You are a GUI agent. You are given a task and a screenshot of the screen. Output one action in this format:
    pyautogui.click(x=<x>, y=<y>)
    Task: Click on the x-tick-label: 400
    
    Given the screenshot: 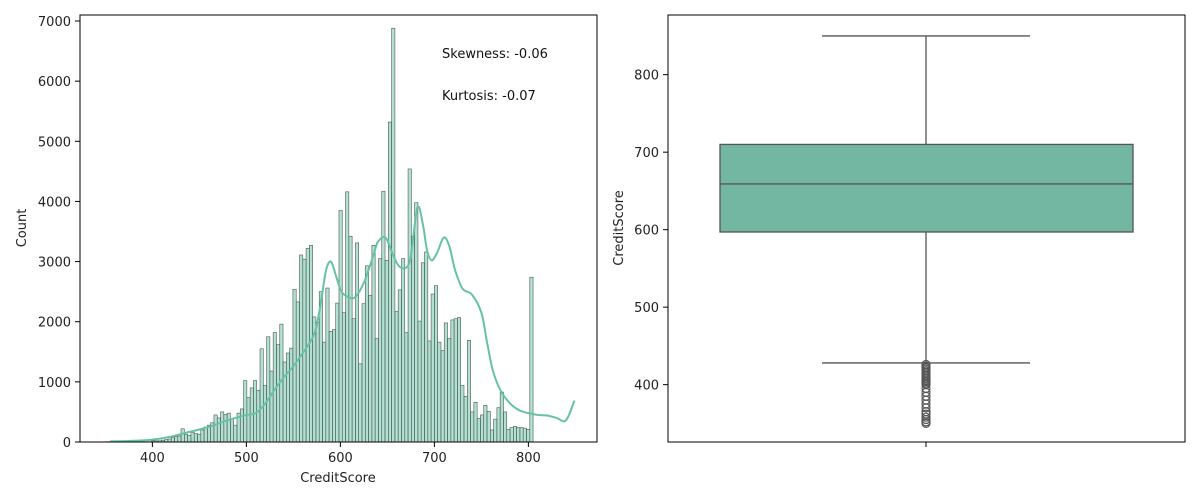 What is the action you would take?
    pyautogui.click(x=152, y=458)
    